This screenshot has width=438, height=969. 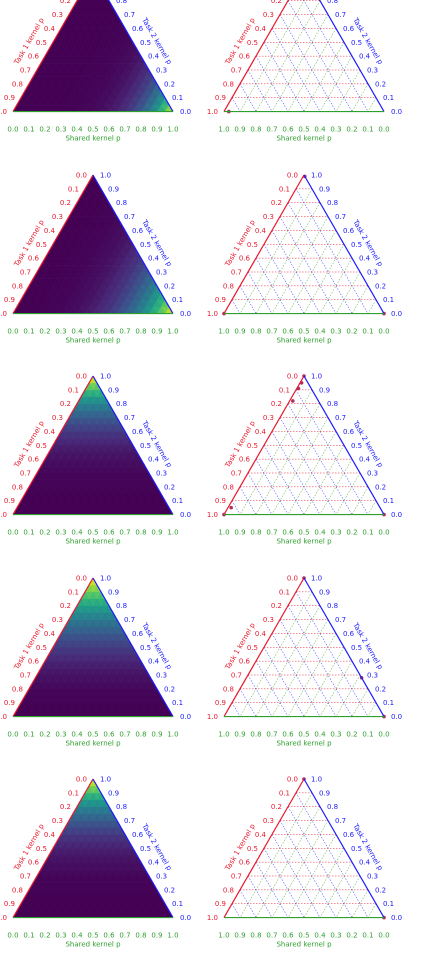 What do you see at coordinates (105, 780) in the screenshot?
I see `right-tick-label: 1.0` at bounding box center [105, 780].